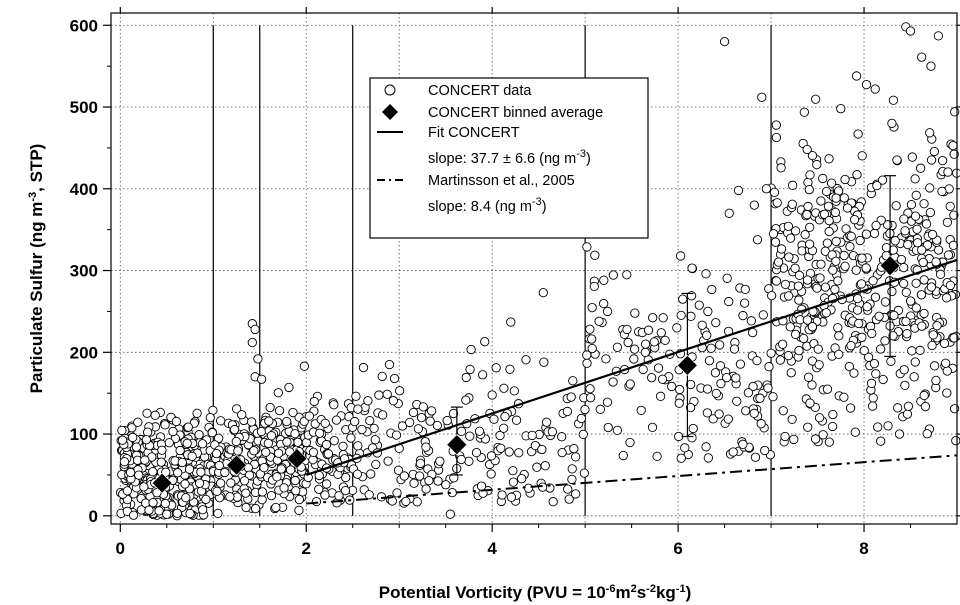  I want to click on legend-entry-label: Martinsson et al., 2005, so click(501, 181).